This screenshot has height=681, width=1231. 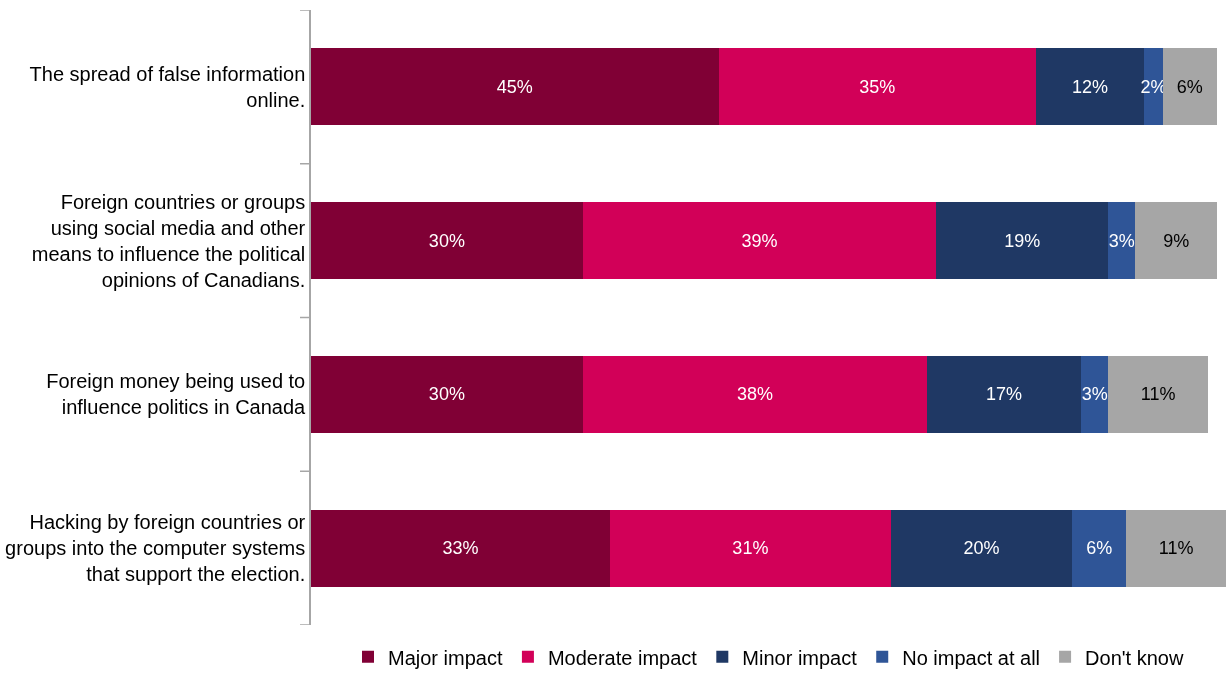 I want to click on y-tick-label: Foreign money being used to influence politics in Canada, so click(x=176, y=394).